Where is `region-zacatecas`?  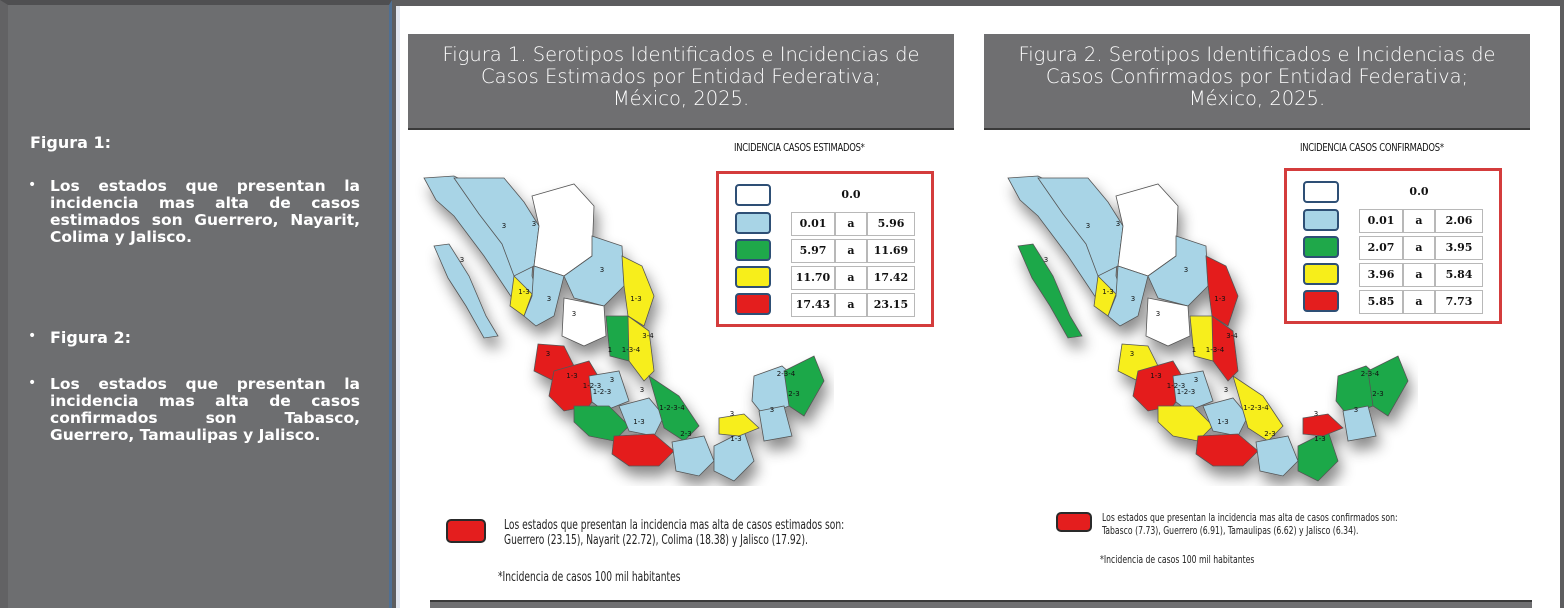 region-zacatecas is located at coordinates (584, 322).